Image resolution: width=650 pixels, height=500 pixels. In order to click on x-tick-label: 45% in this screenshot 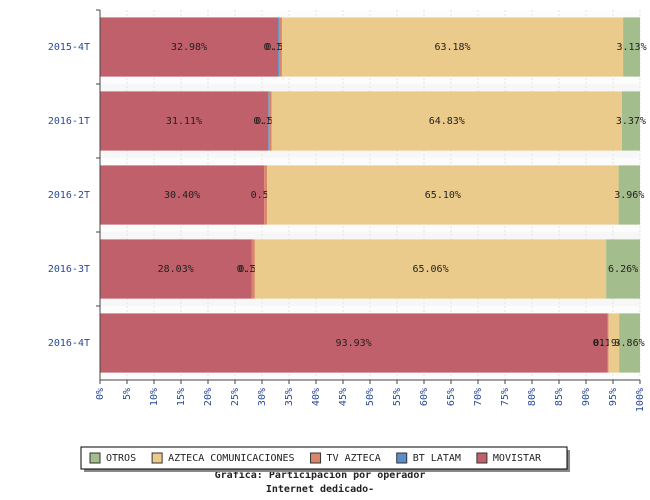, I will do `click(343, 397)`.